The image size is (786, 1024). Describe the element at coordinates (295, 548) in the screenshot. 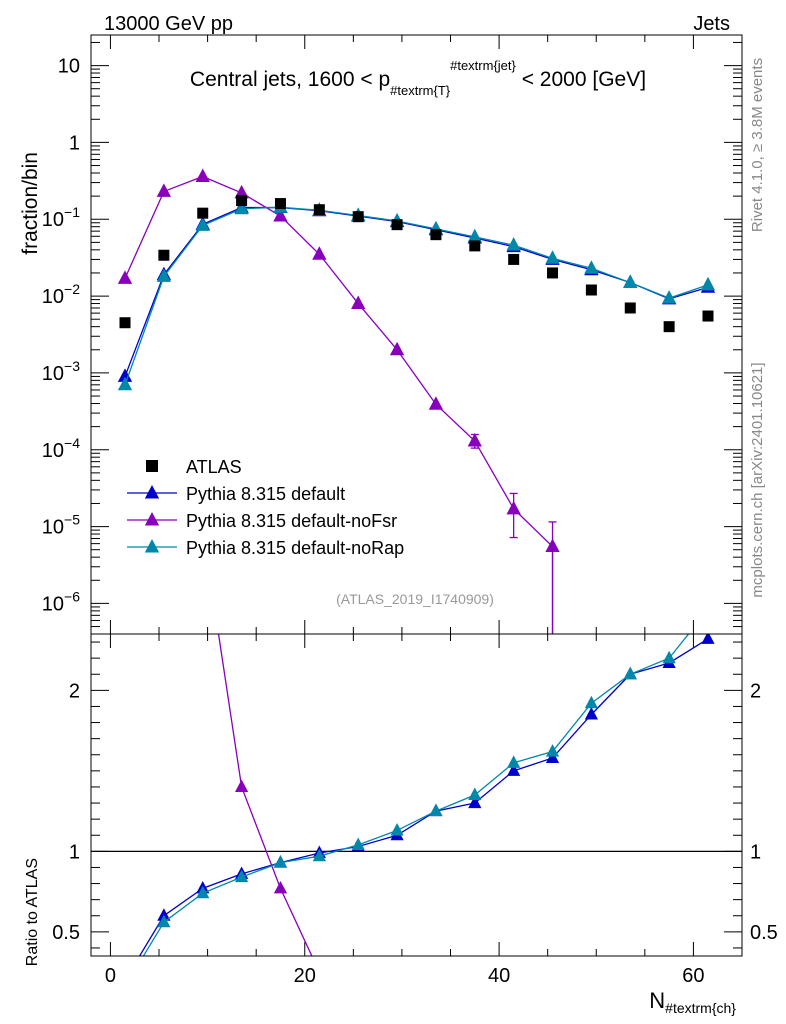

I see `legend-label-pythia-8-315-default-norap: Pythia 8.315 default-noRap` at that location.